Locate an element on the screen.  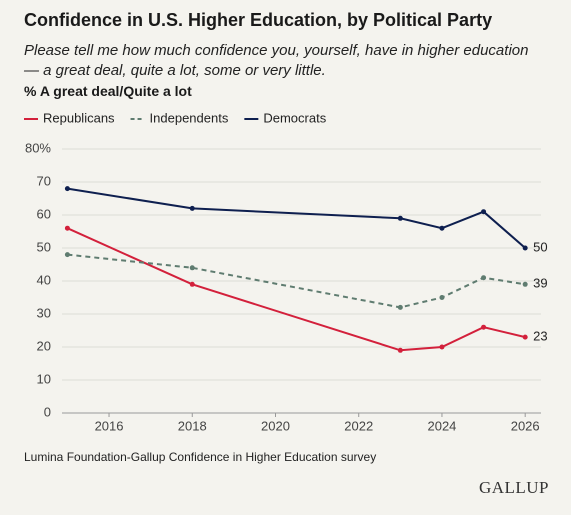
x-tick-label: 2026 is located at coordinates (525, 425).